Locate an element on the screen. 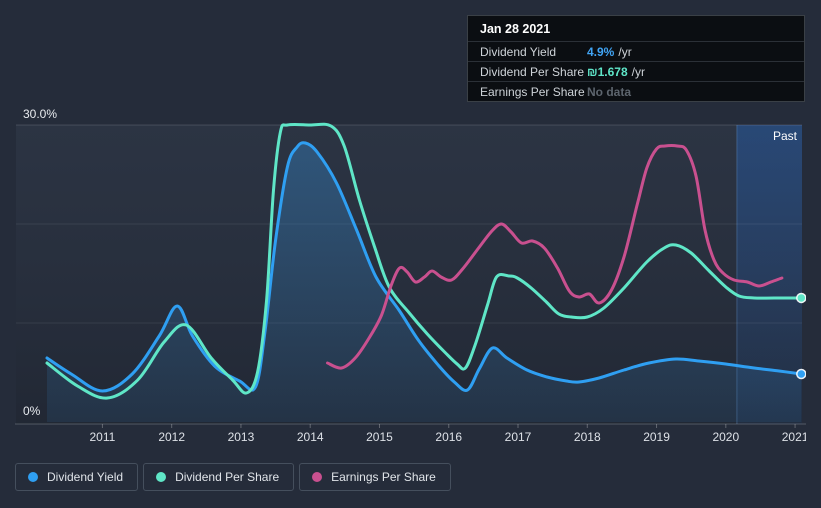 This screenshot has height=508, width=821. tooltip-date: Jan 28 2021 is located at coordinates (515, 29).